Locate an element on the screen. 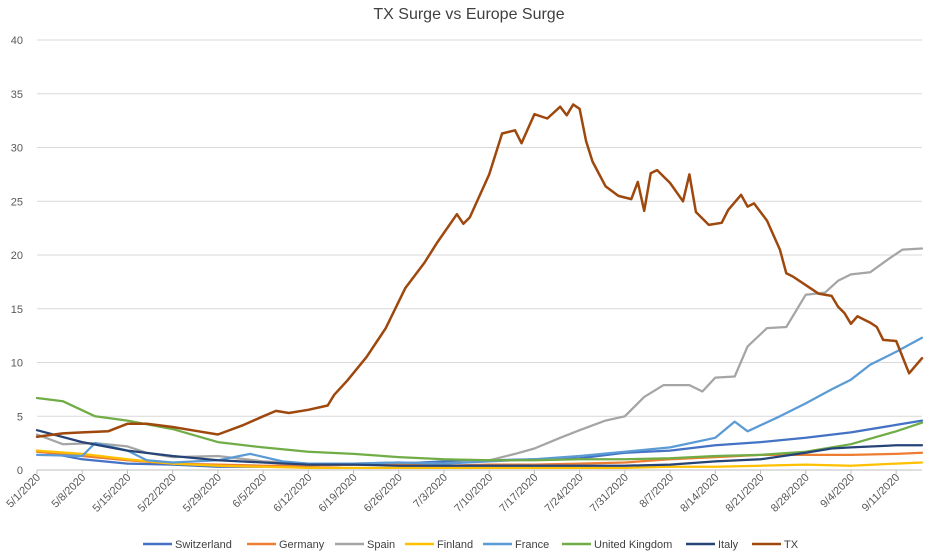  series-line-united-kingdom is located at coordinates (479, 429).